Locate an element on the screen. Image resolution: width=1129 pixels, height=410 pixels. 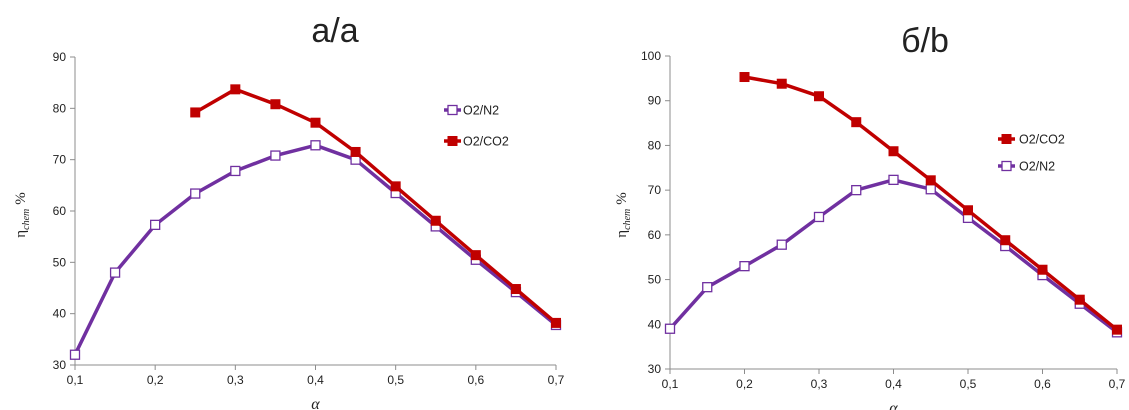
chart-title: а/a is located at coordinates (334, 31).